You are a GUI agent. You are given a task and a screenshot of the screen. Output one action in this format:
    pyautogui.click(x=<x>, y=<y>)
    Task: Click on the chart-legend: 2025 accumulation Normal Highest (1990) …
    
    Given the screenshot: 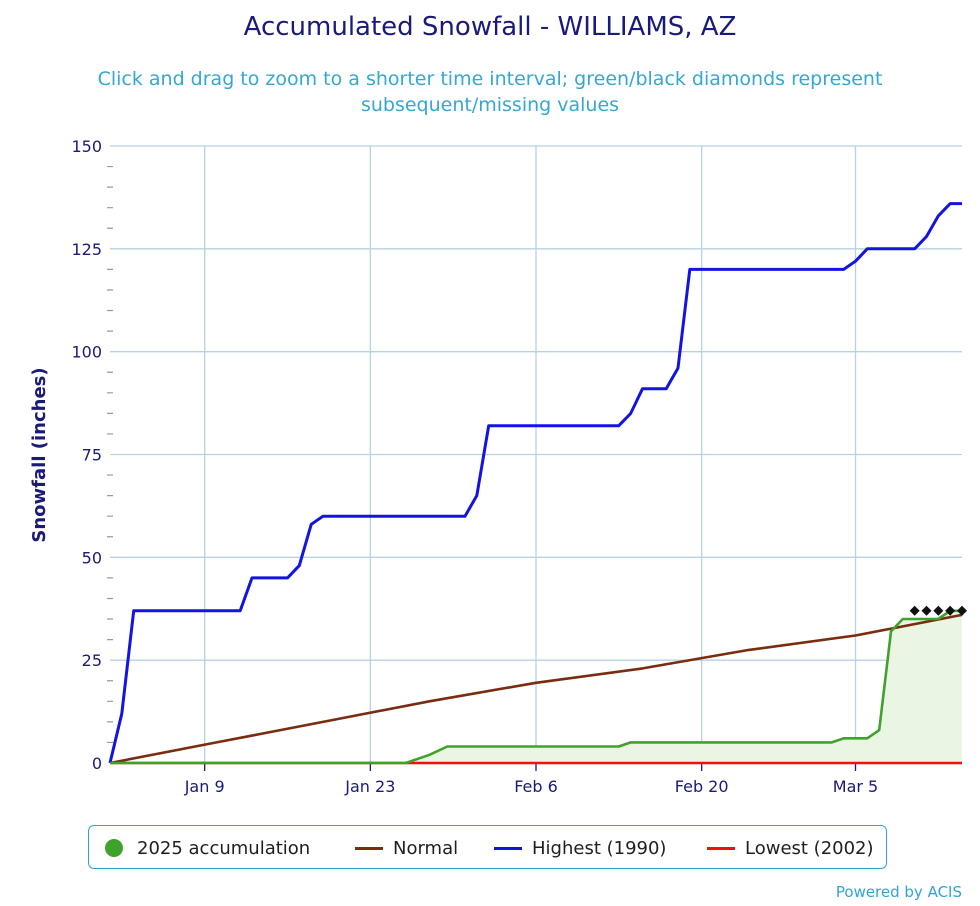 What is the action you would take?
    pyautogui.click(x=487, y=847)
    